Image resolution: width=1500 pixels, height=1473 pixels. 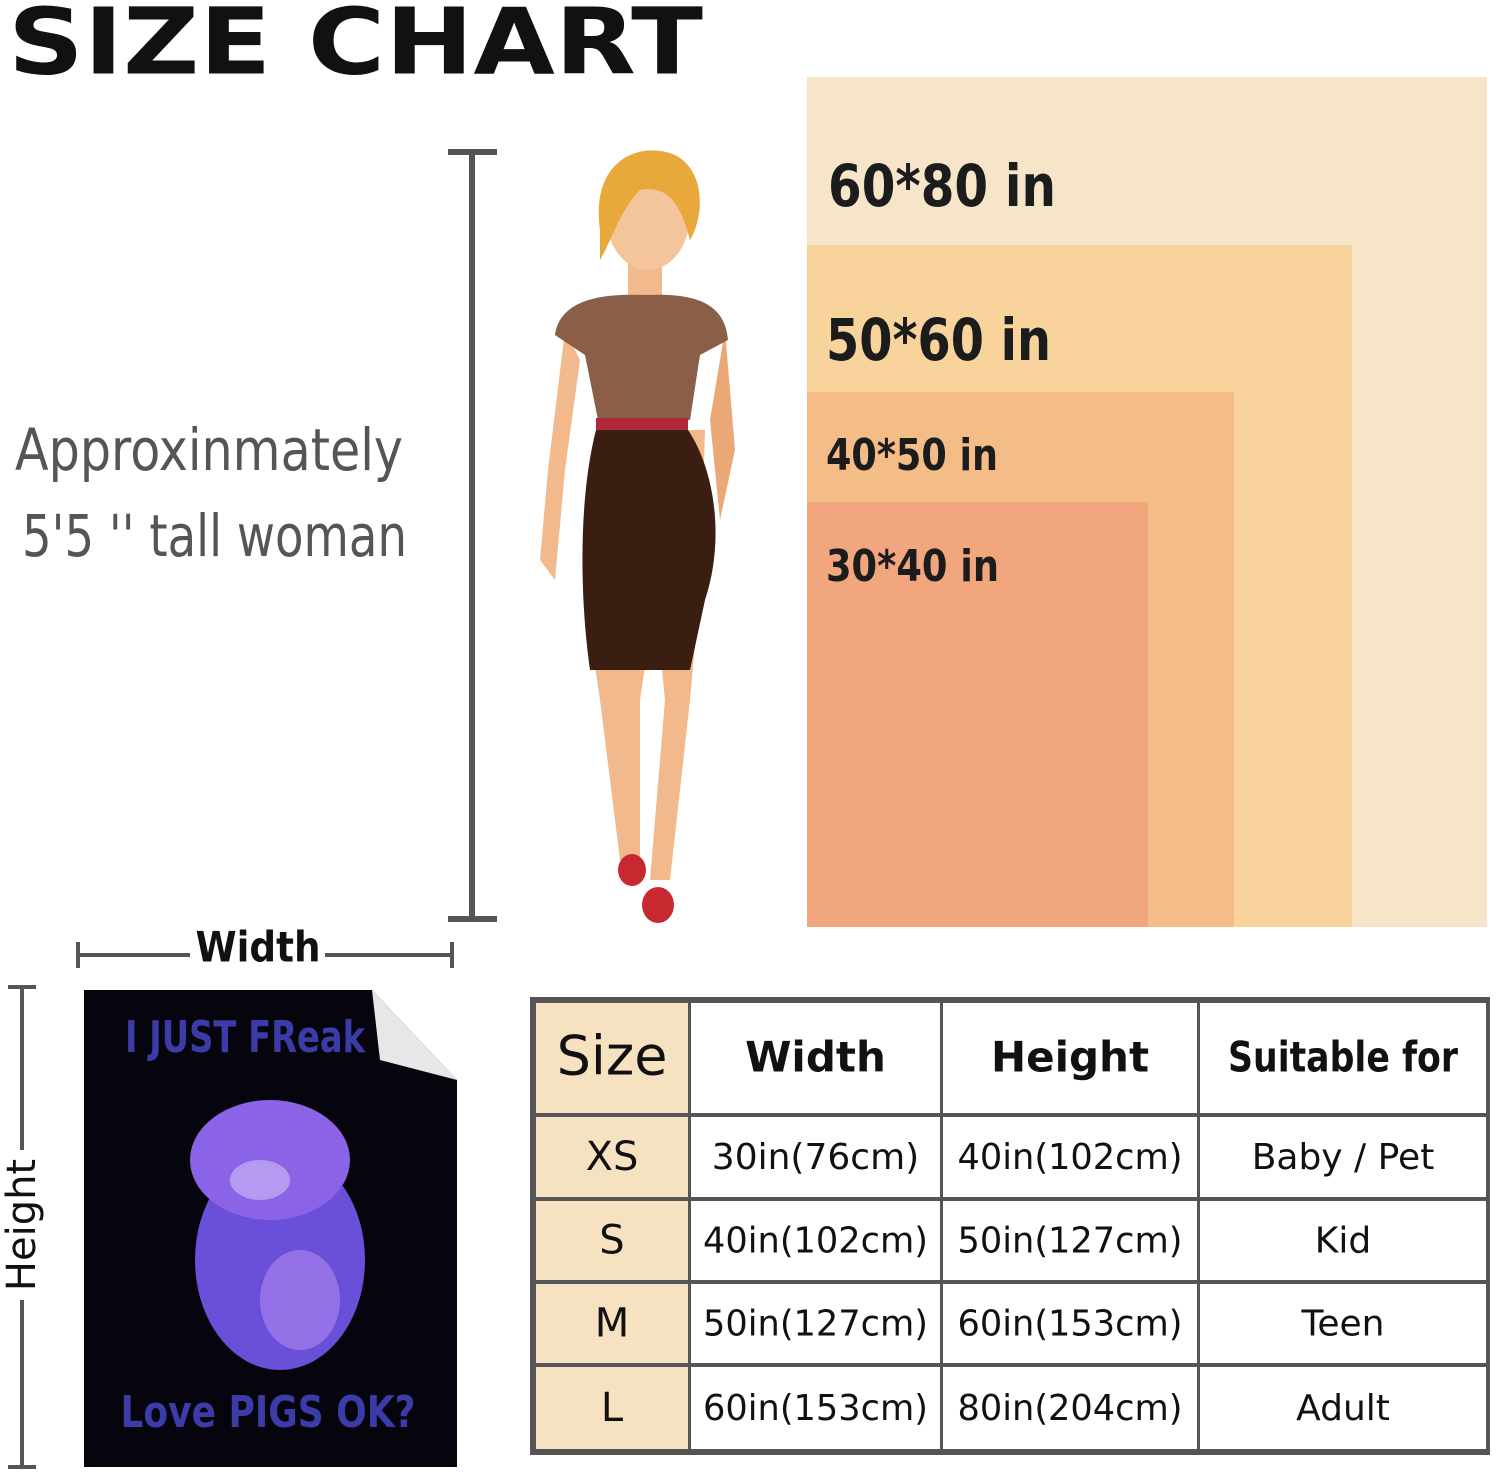 I want to click on width-guide, so click(x=265, y=955).